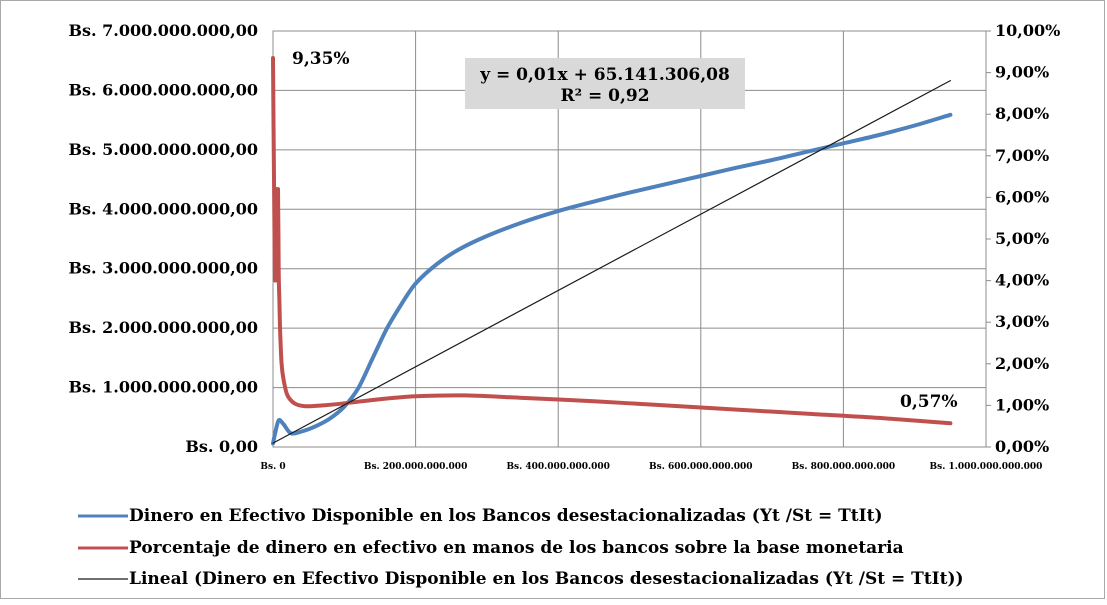 Image resolution: width=1107 pixels, height=605 pixels. What do you see at coordinates (1022, 446) in the screenshot?
I see `y-right-tick-label: 0,00%` at bounding box center [1022, 446].